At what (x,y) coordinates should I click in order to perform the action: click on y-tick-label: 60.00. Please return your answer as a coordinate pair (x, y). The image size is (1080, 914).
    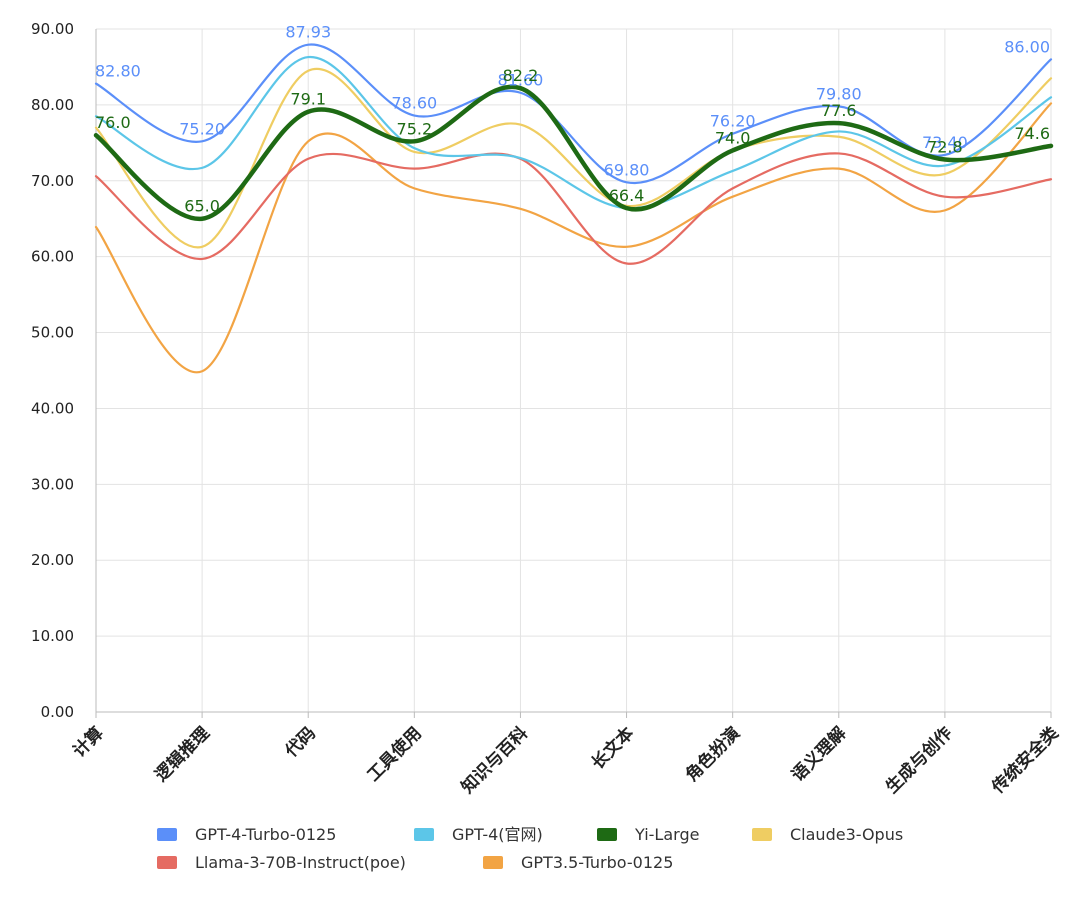
    Looking at the image, I should click on (52, 257).